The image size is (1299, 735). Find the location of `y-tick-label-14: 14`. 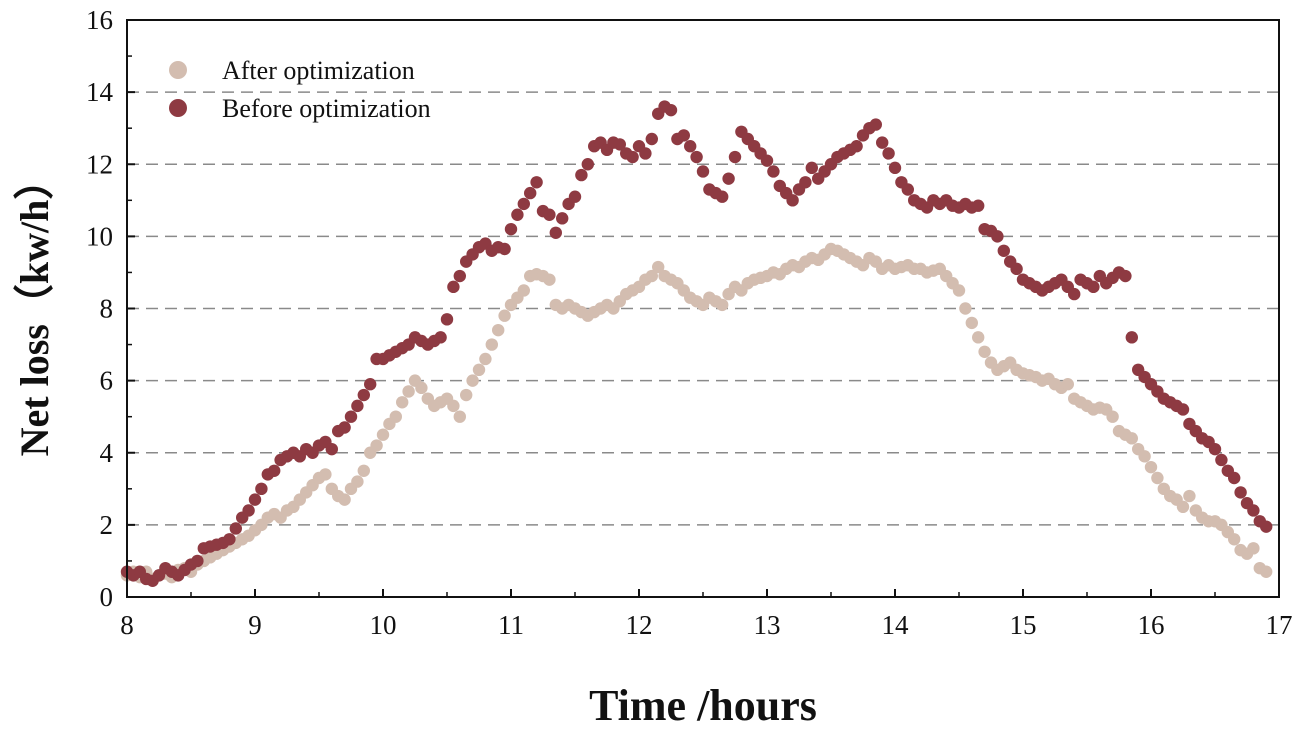

y-tick-label-14: 14 is located at coordinates (100, 92).